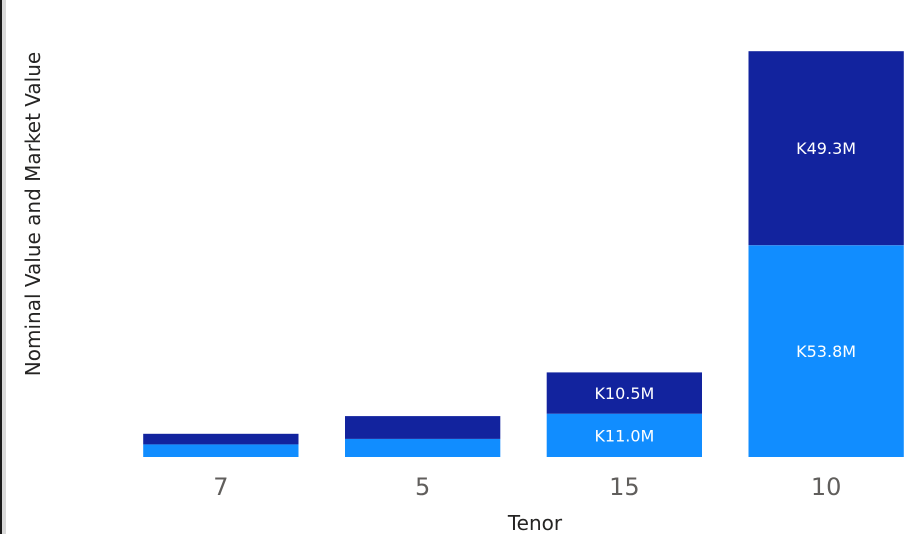 The width and height of the screenshot is (909, 534). I want to click on data-label-15-series-2: K10.5M, so click(624, 393).